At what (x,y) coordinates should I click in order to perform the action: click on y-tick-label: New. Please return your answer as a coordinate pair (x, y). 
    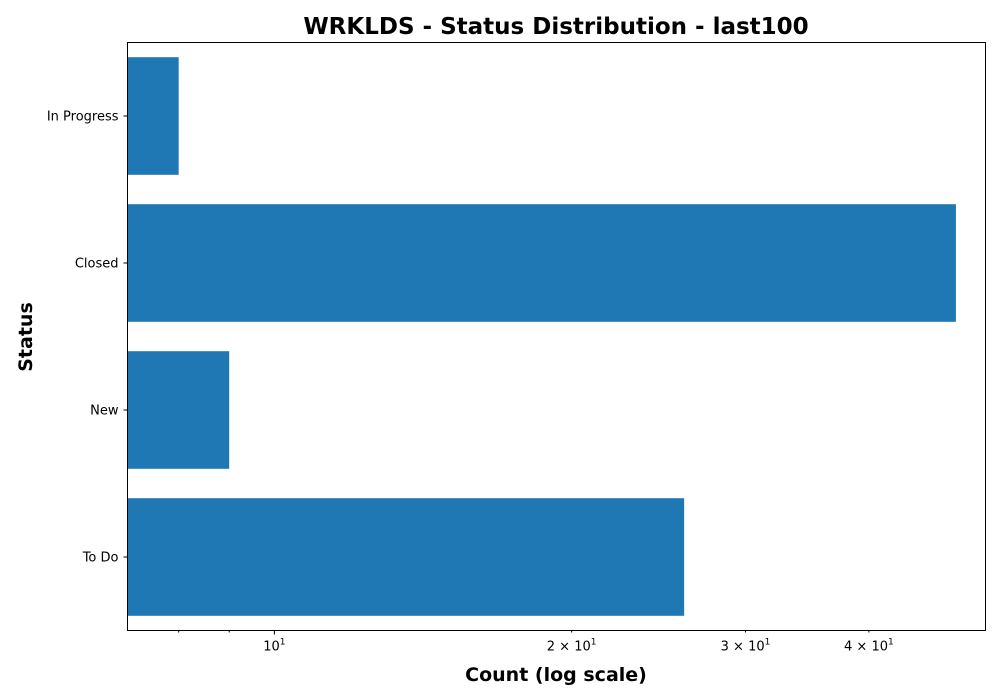
    Looking at the image, I should click on (104, 411).